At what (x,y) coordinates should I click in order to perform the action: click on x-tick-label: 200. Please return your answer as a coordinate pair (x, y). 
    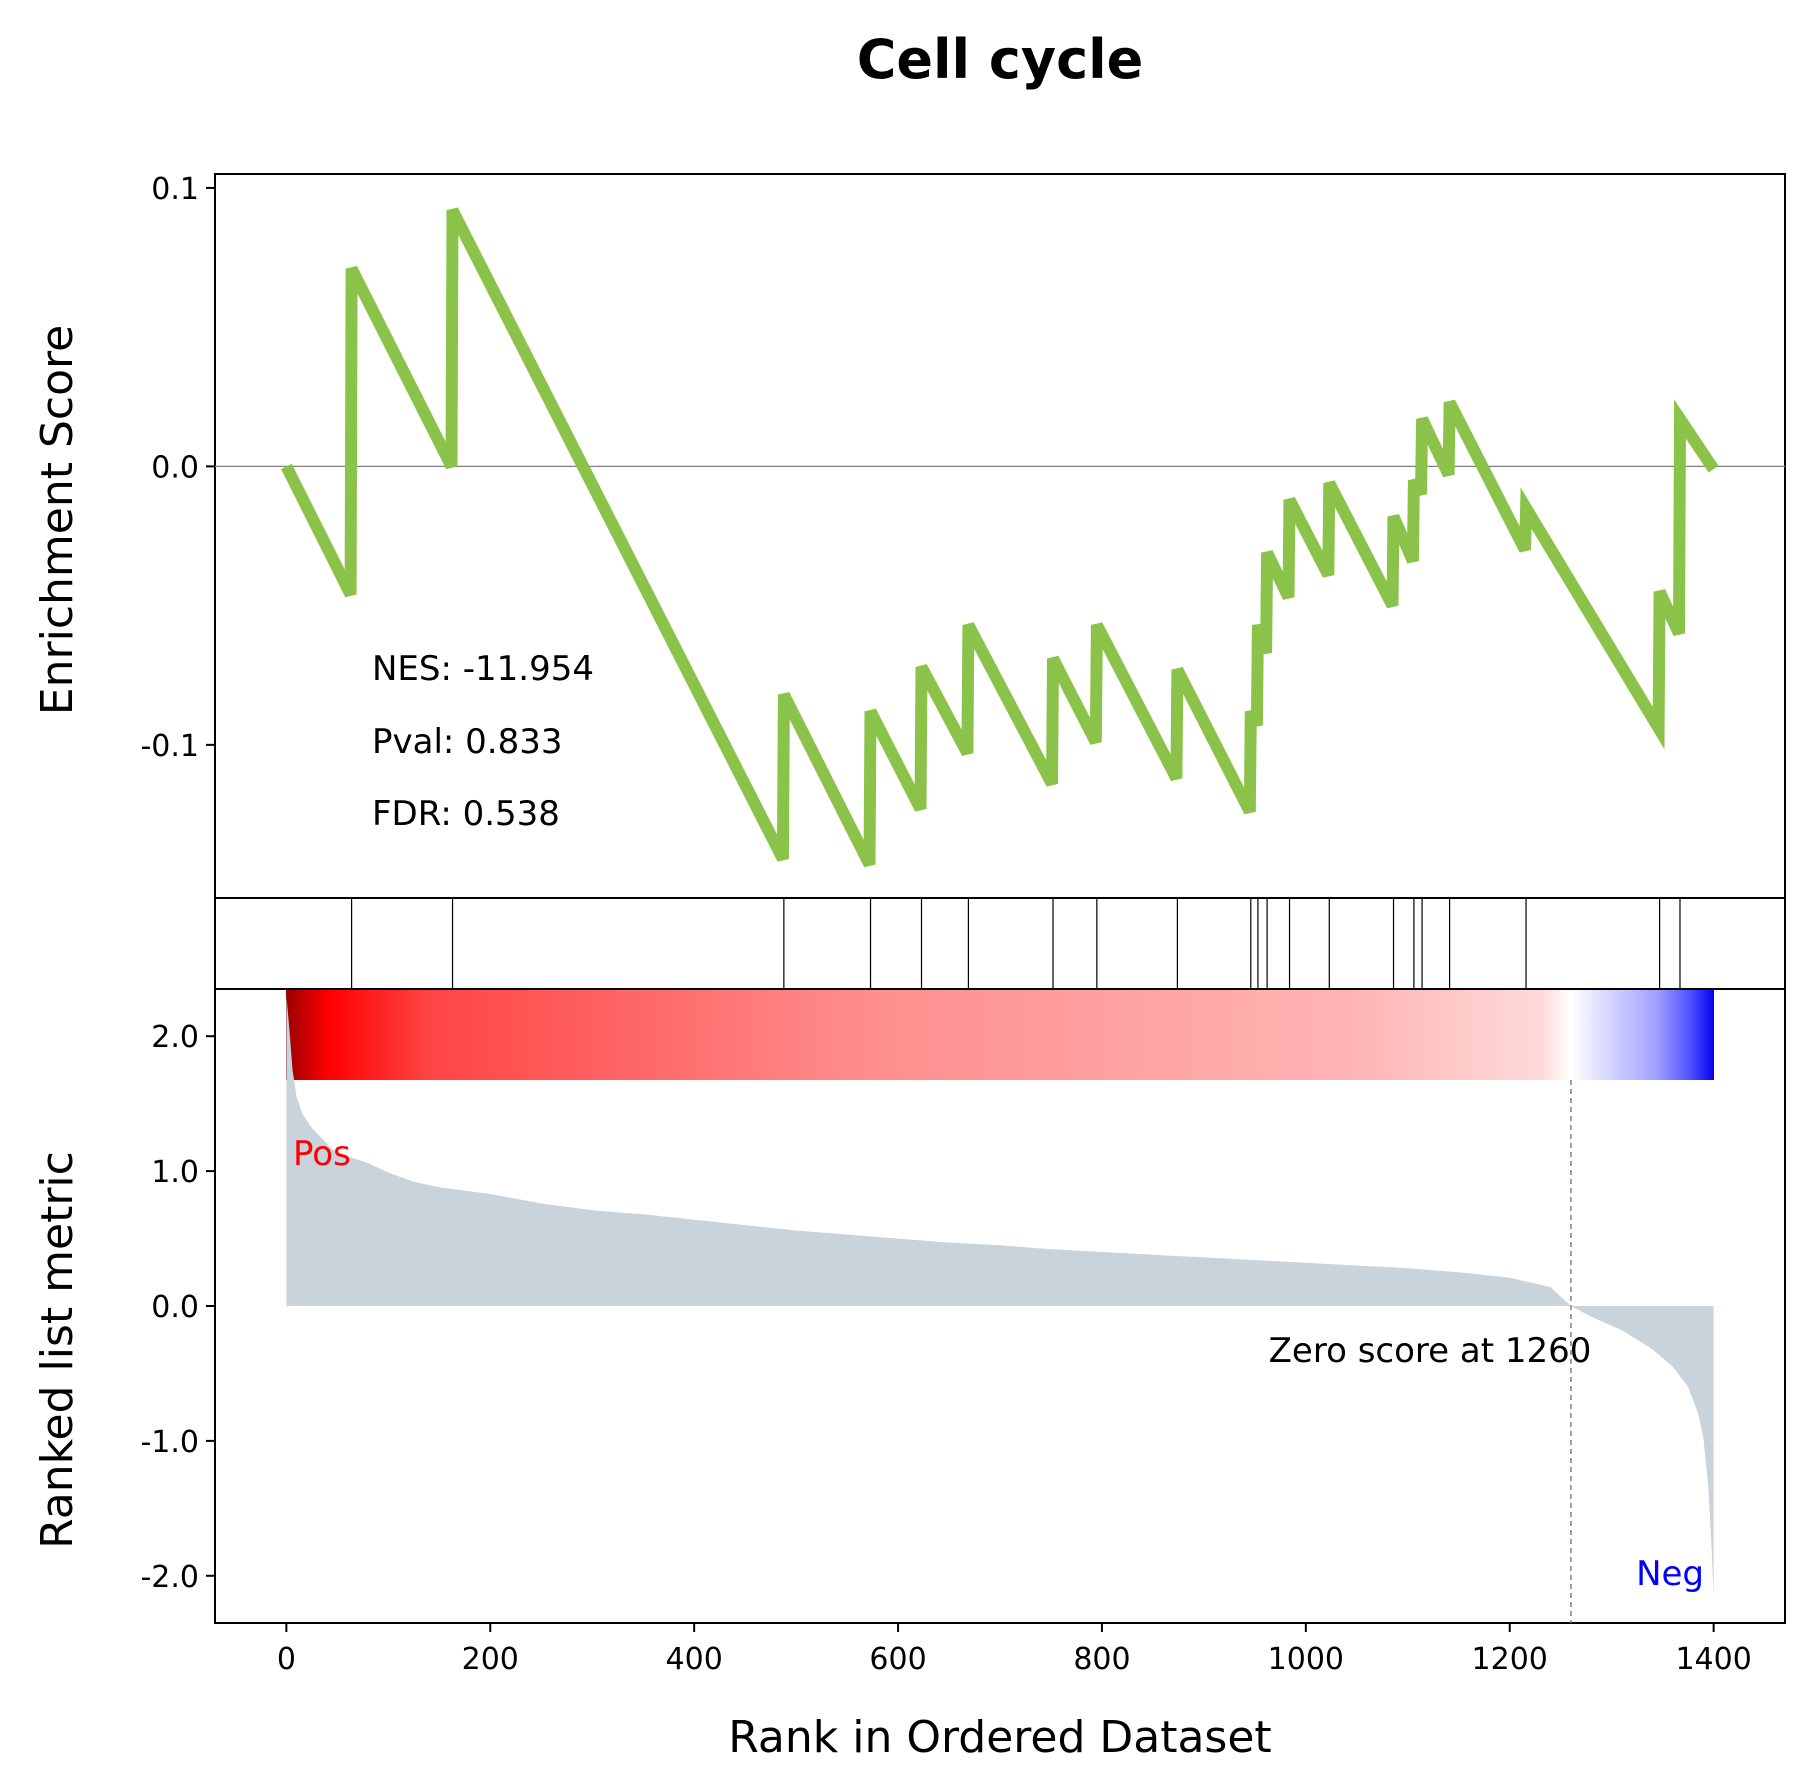
    Looking at the image, I should click on (490, 1659).